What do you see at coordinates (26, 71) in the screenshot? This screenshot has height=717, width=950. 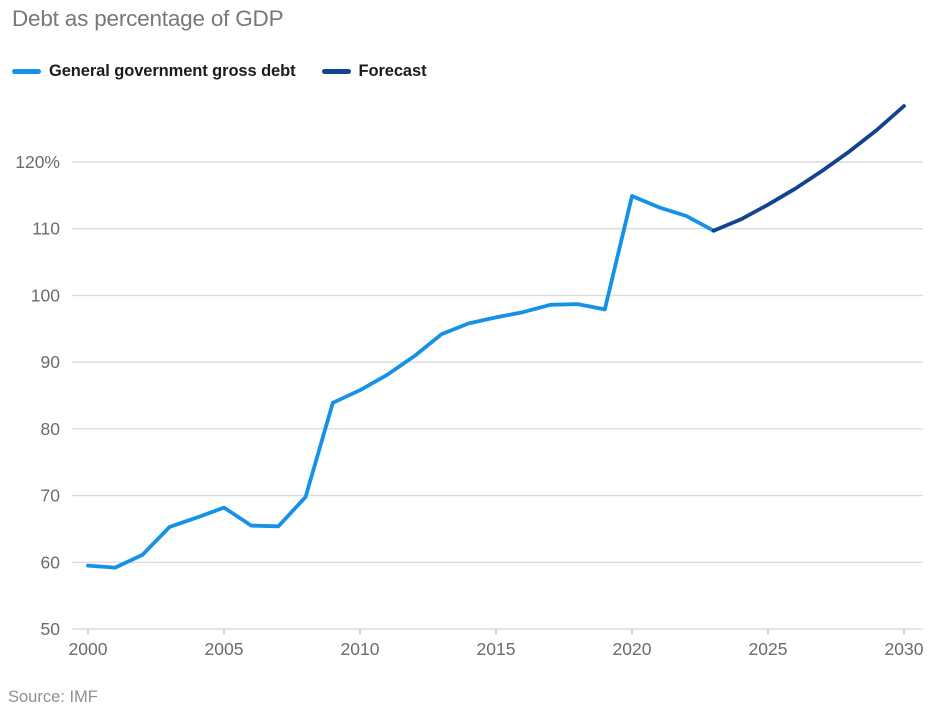 I see `legend-swatch-actual-icon` at bounding box center [26, 71].